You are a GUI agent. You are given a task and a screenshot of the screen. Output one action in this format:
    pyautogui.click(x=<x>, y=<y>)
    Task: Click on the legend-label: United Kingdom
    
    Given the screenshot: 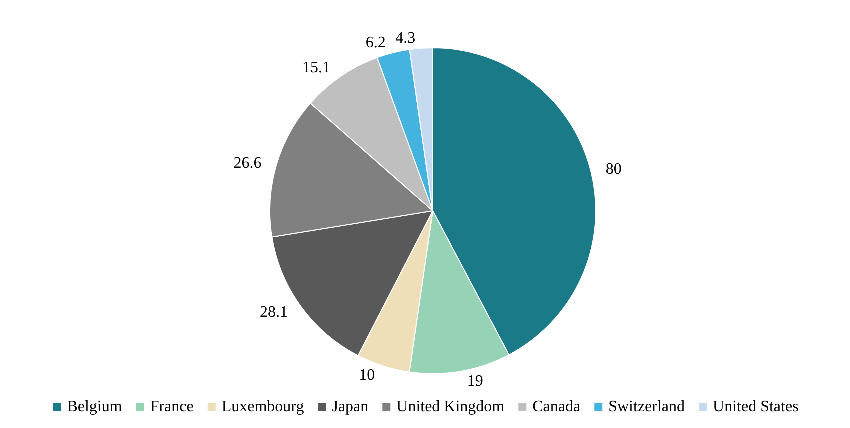 What is the action you would take?
    pyautogui.click(x=451, y=407)
    